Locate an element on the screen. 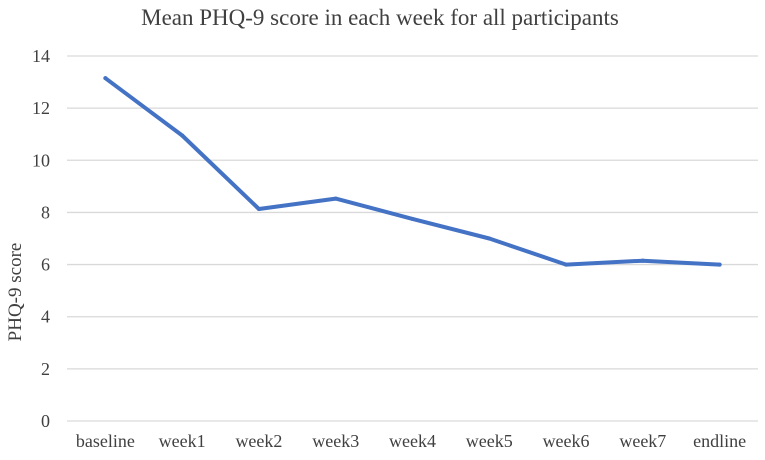  x-tick-label: baseline is located at coordinates (105, 441).